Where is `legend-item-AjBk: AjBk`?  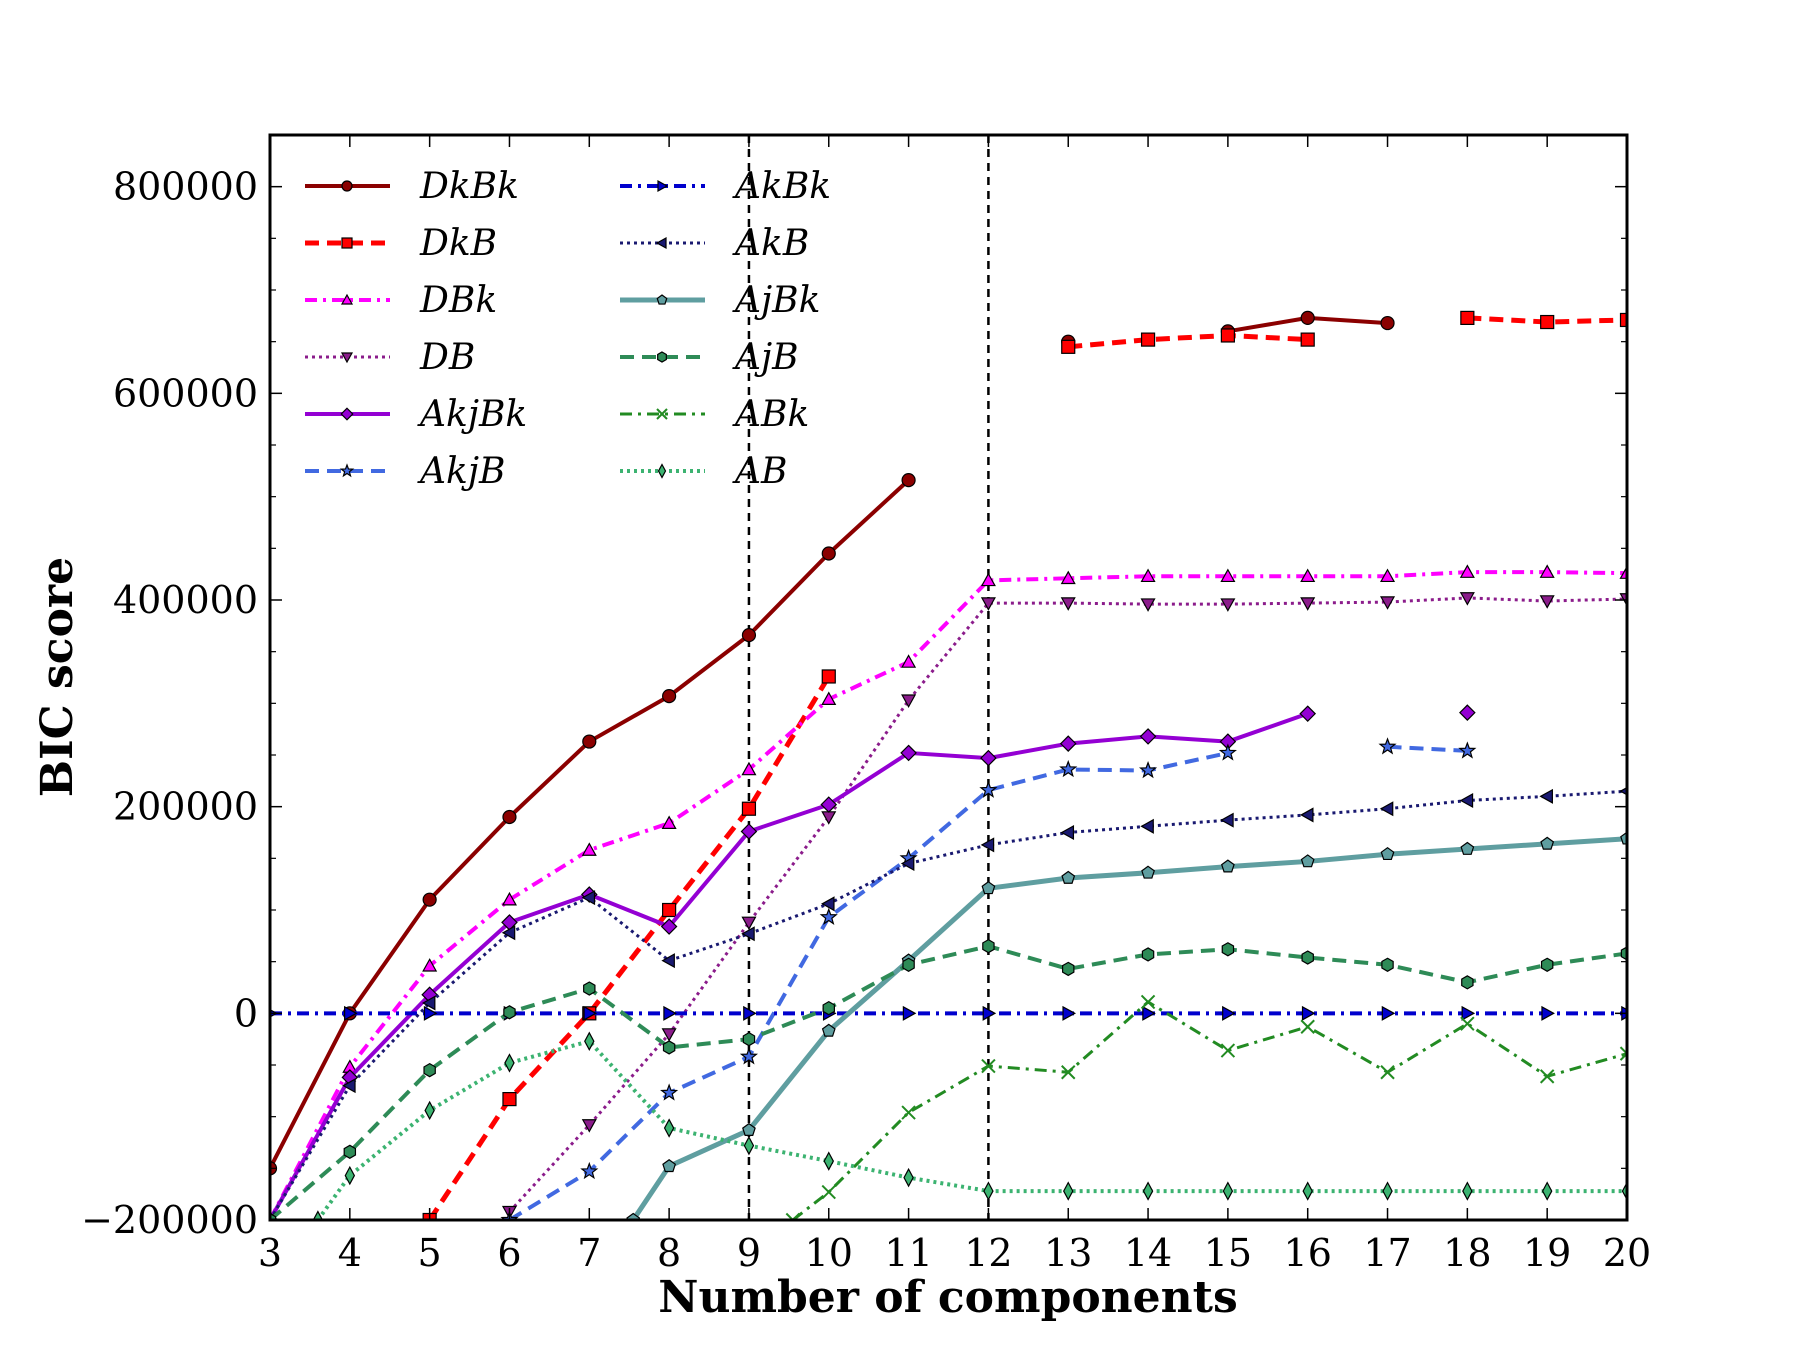 legend-item-AjBk: AjBk is located at coordinates (720, 300).